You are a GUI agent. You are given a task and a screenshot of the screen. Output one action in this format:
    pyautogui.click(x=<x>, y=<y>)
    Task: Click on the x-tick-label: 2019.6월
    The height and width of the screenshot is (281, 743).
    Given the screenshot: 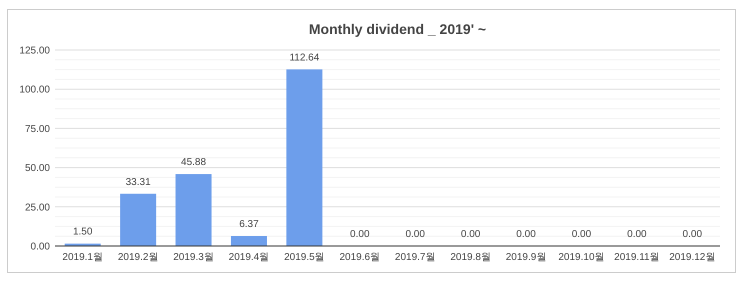 What is the action you would take?
    pyautogui.click(x=359, y=257)
    